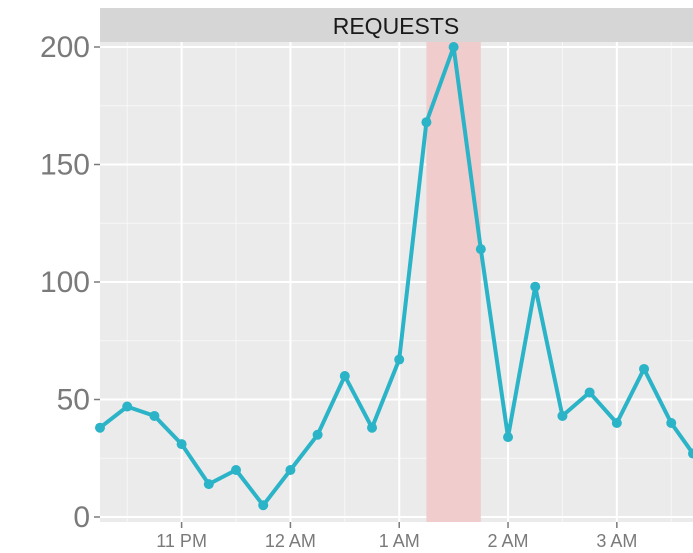 Image resolution: width=693 pixels, height=553 pixels. I want to click on highlight-band-rect, so click(453, 282).